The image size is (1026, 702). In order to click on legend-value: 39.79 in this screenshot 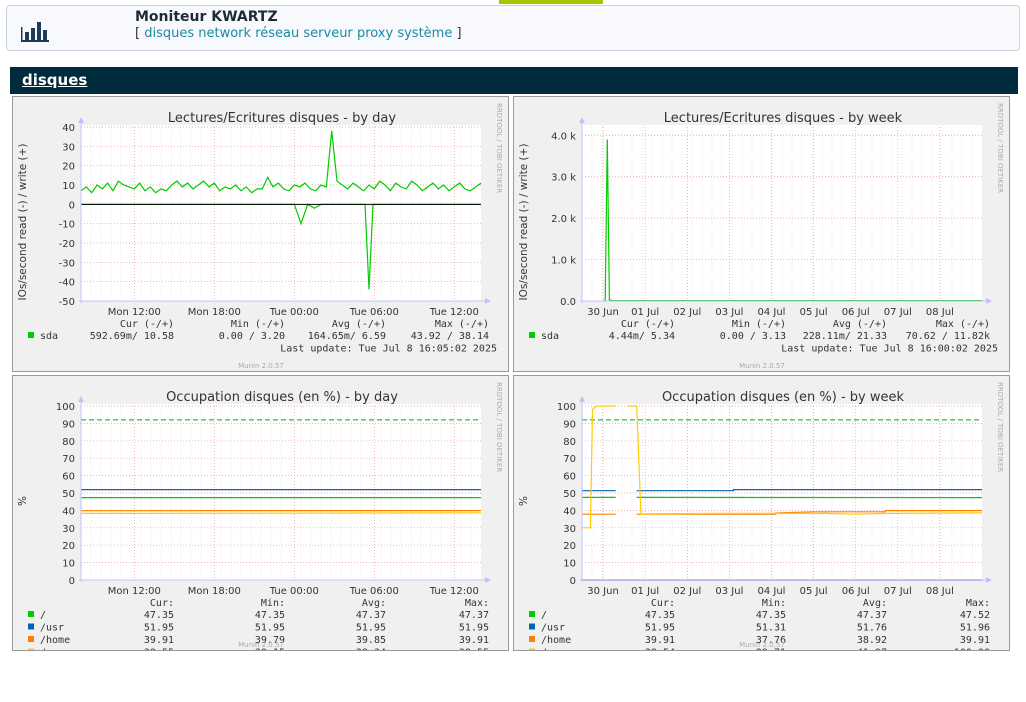, I will do `click(270, 640)`.